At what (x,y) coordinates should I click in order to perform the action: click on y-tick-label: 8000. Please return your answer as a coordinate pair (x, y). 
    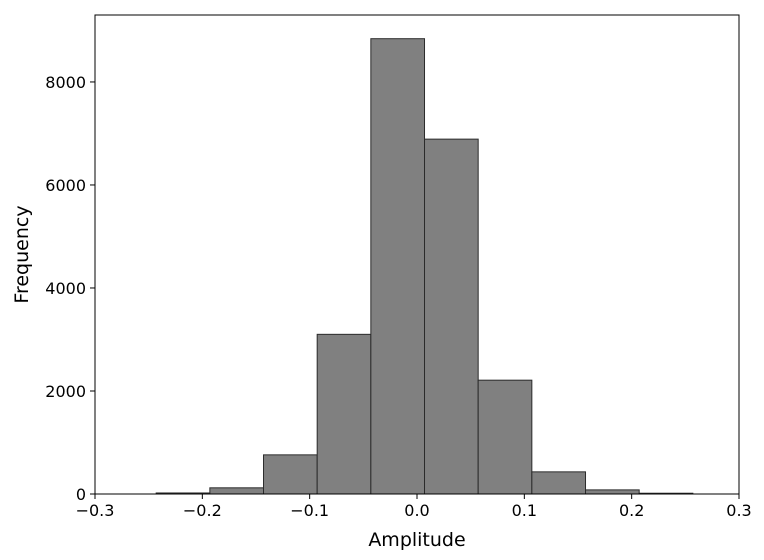
    Looking at the image, I should click on (65, 82).